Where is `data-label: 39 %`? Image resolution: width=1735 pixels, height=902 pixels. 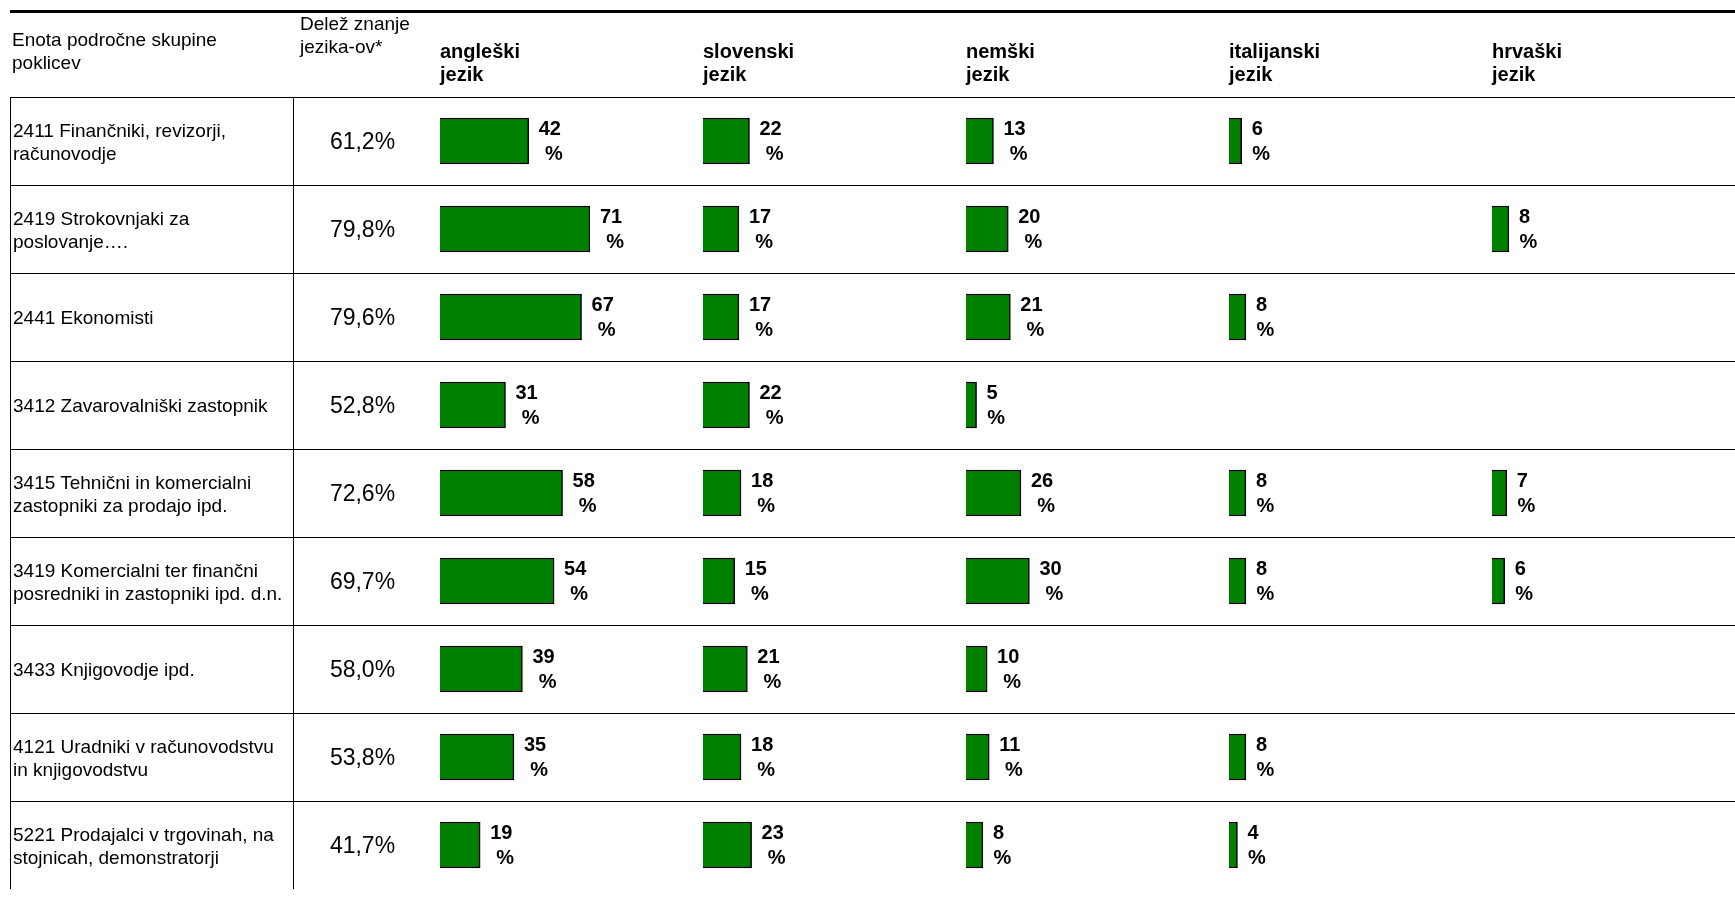 data-label: 39 % is located at coordinates (544, 668).